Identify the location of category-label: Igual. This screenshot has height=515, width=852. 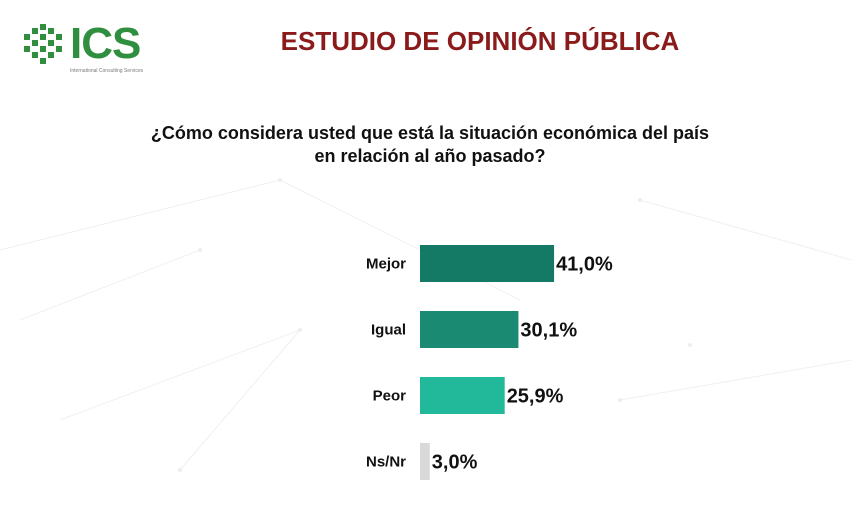
(388, 330).